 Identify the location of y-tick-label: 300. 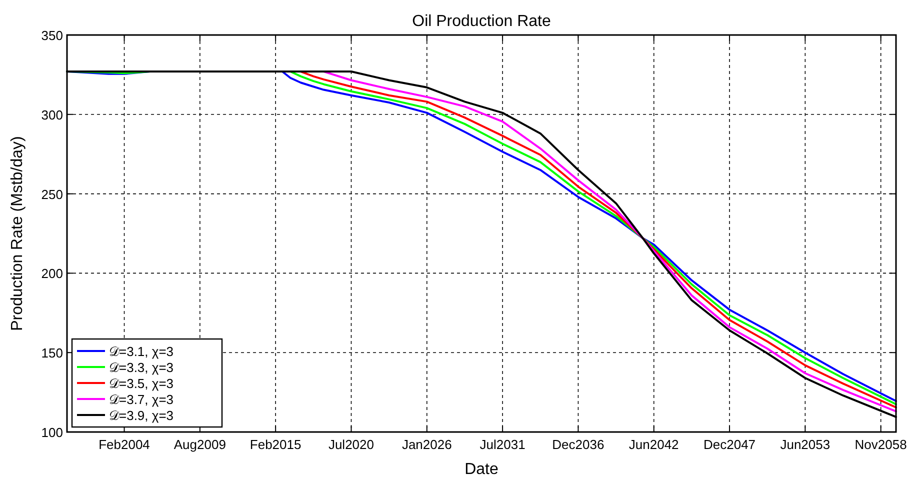
(52, 114).